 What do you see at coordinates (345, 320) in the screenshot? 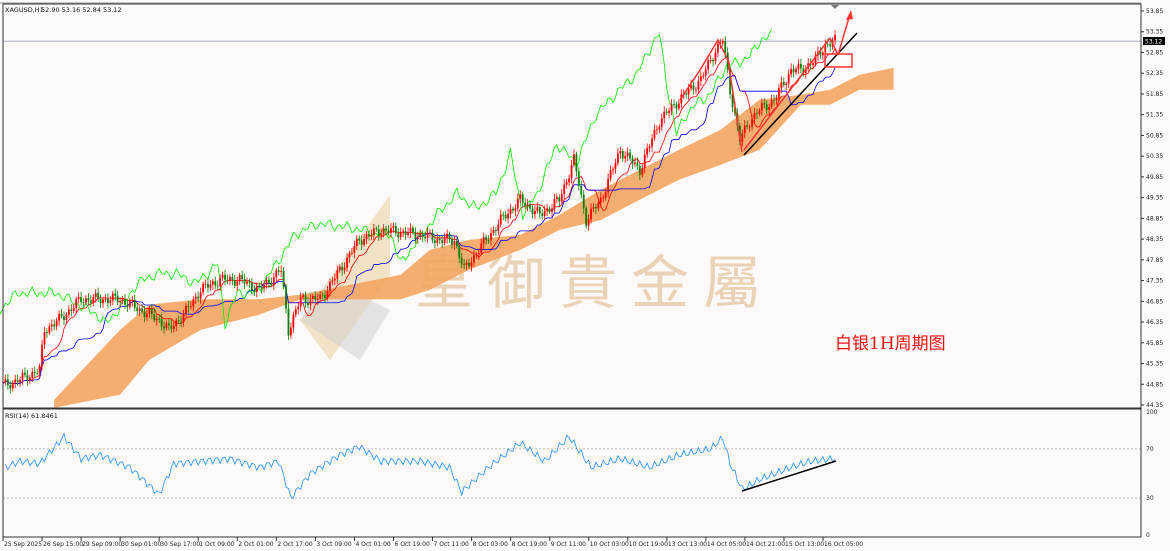
I see `watermark-logo-shadow` at bounding box center [345, 320].